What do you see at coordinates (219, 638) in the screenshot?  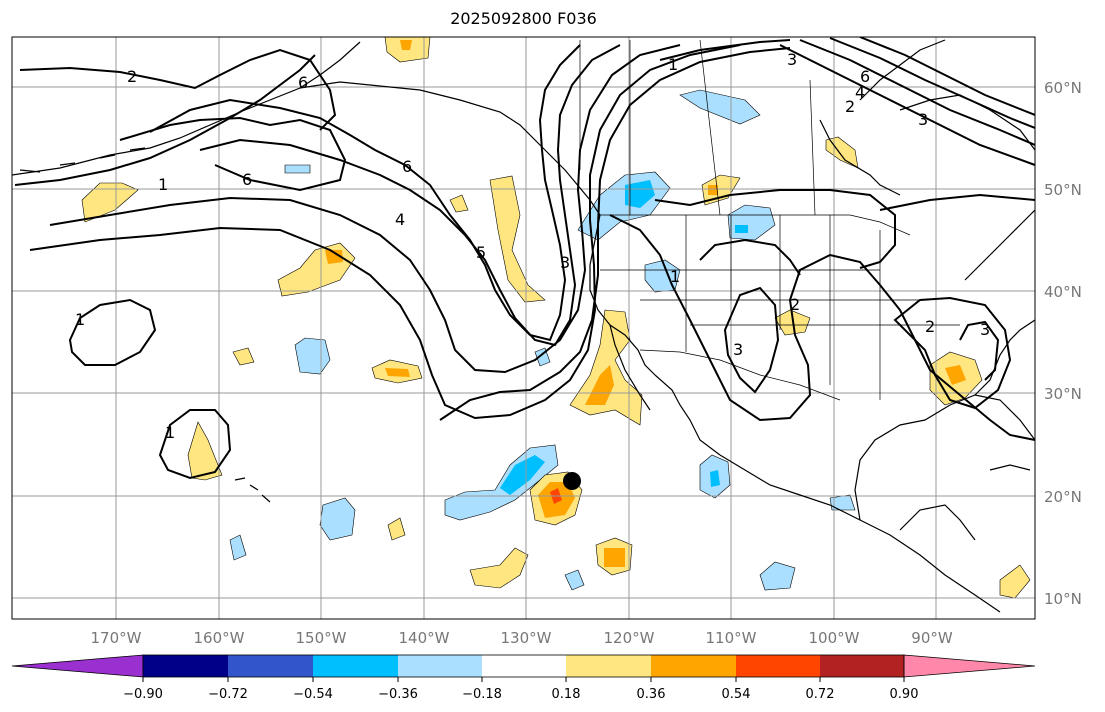 I see `lon-label: 160°W` at bounding box center [219, 638].